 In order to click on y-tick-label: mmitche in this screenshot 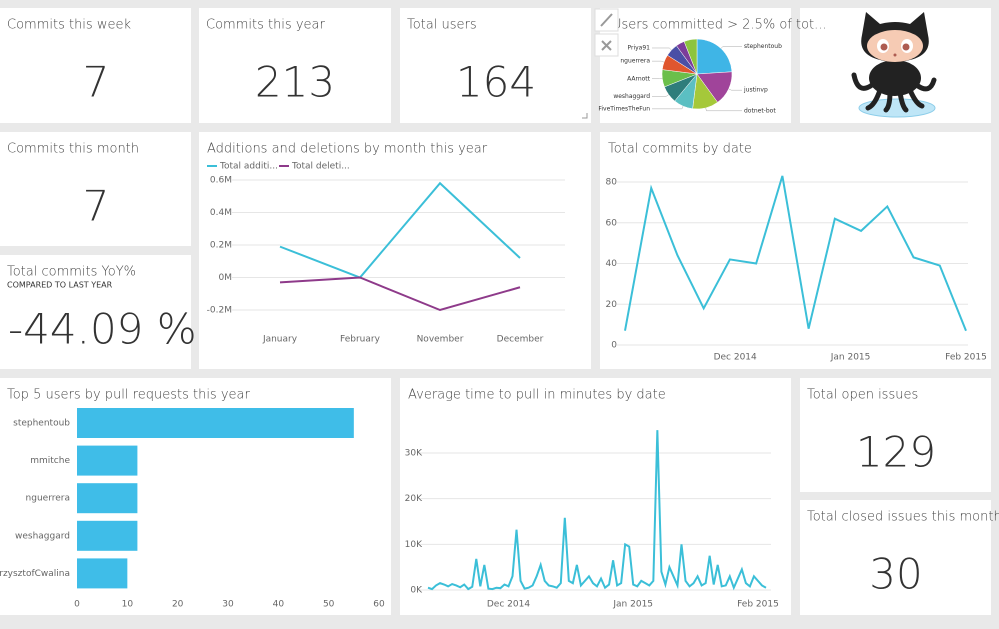, I will do `click(50, 461)`.